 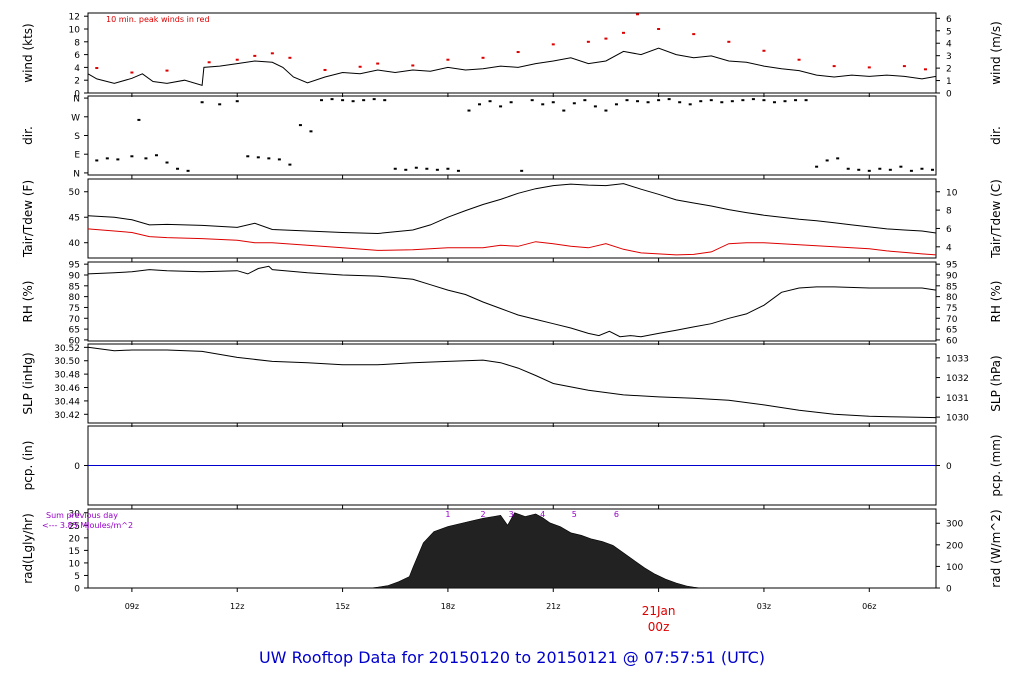 I want to click on slp-ylabel: SLP (inHg), so click(x=28, y=383).